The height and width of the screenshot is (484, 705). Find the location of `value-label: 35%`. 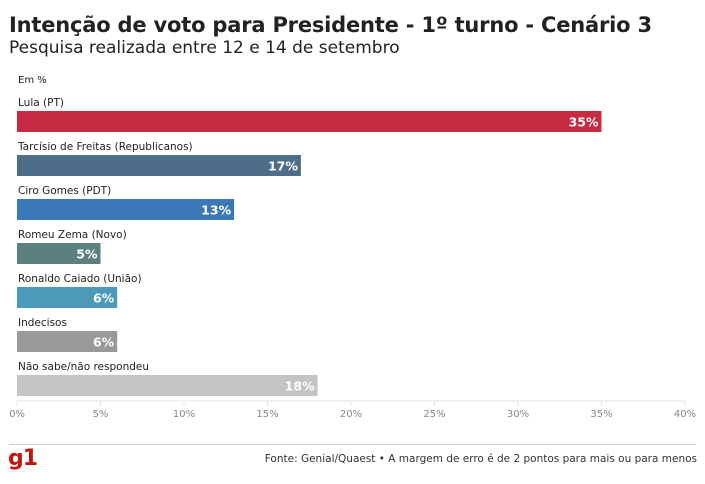

value-label: 35% is located at coordinates (584, 122).